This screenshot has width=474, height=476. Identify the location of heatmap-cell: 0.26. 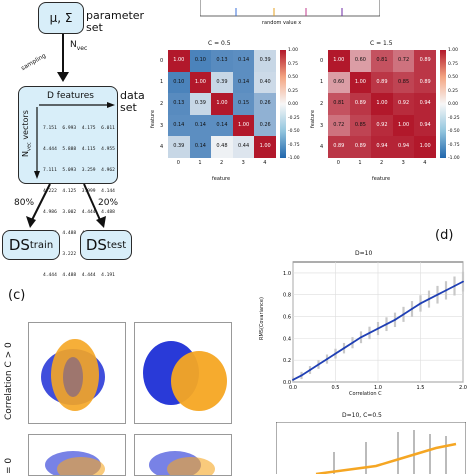
(265, 104).